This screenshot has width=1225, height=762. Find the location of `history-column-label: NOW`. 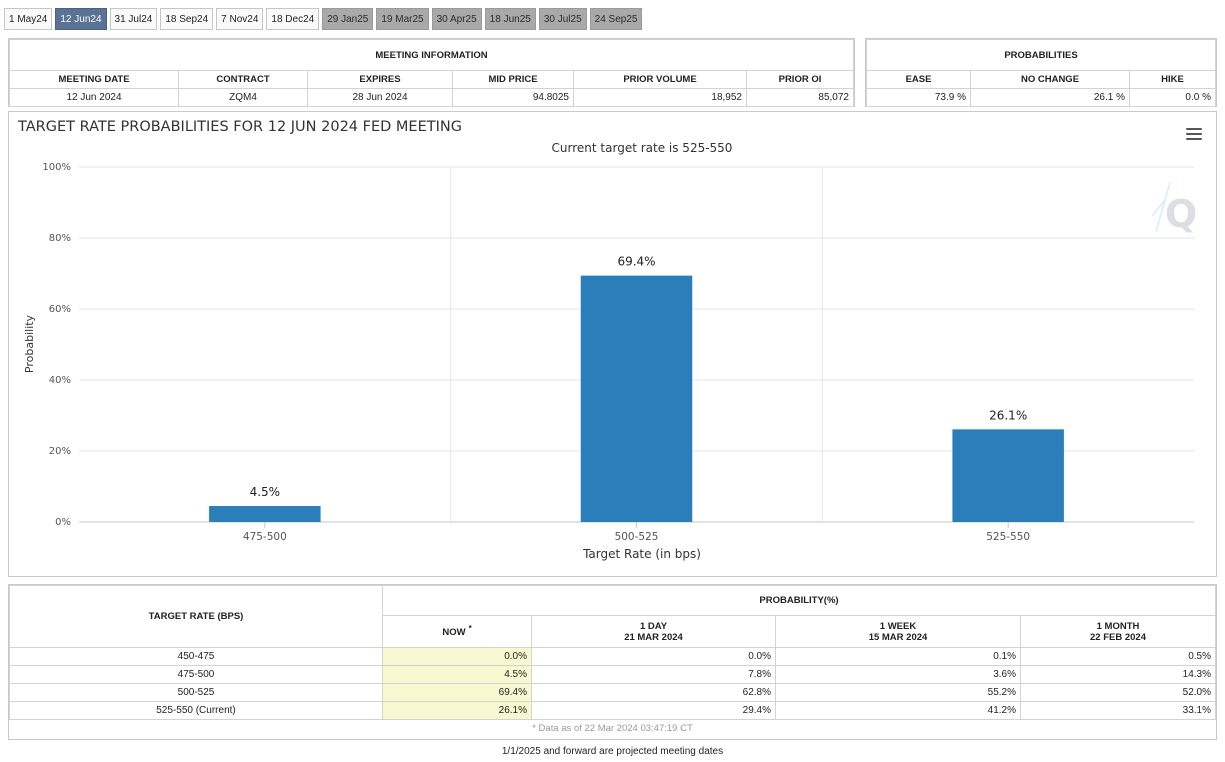

history-column-label: NOW is located at coordinates (454, 633).